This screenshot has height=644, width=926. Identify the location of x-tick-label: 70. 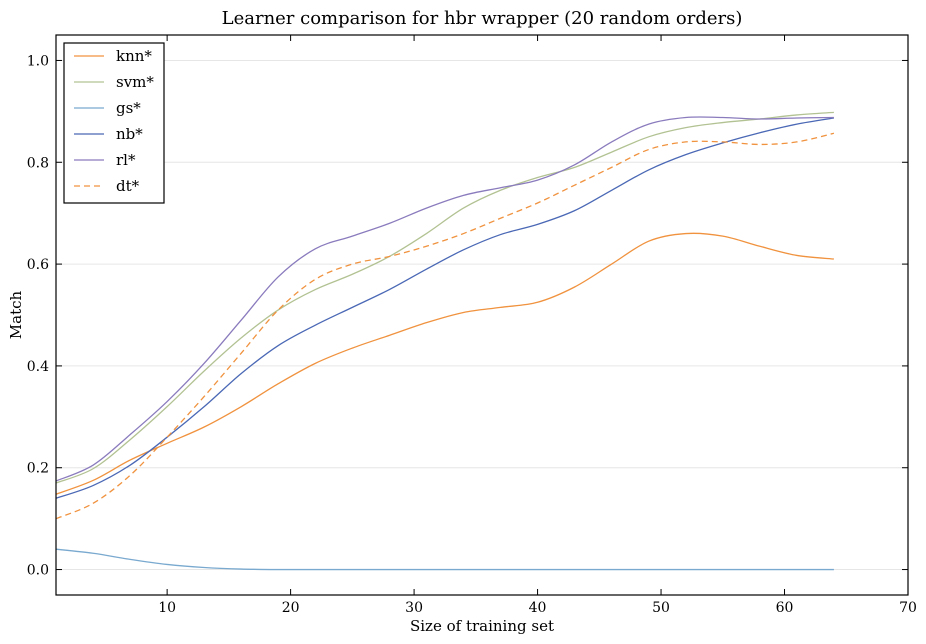
(908, 608).